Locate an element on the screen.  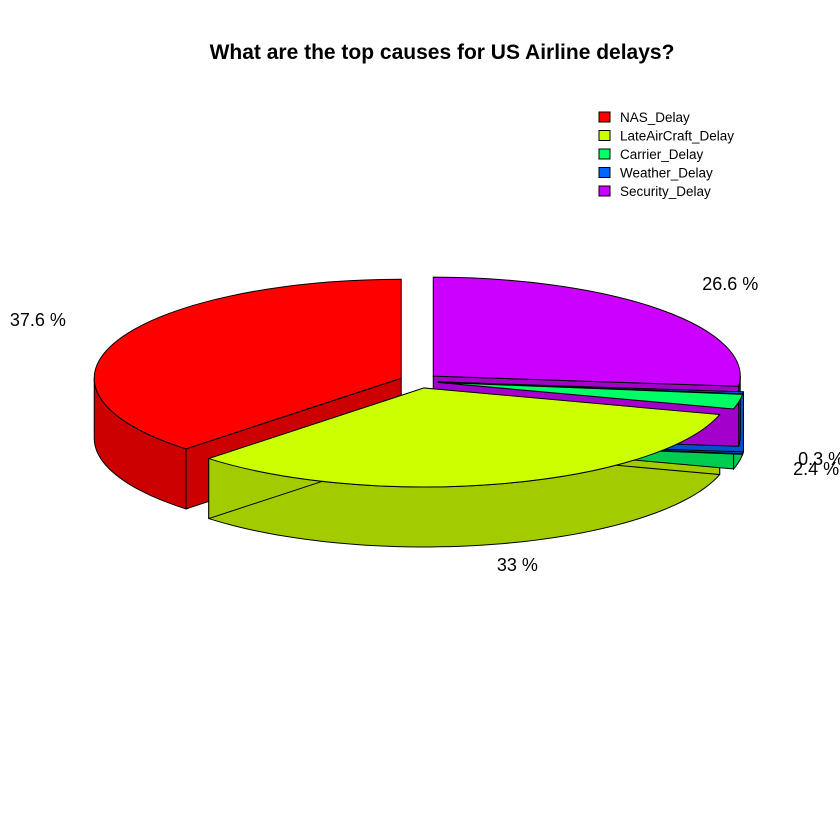
pie-slice-weather_delay is located at coordinates (591, 388).